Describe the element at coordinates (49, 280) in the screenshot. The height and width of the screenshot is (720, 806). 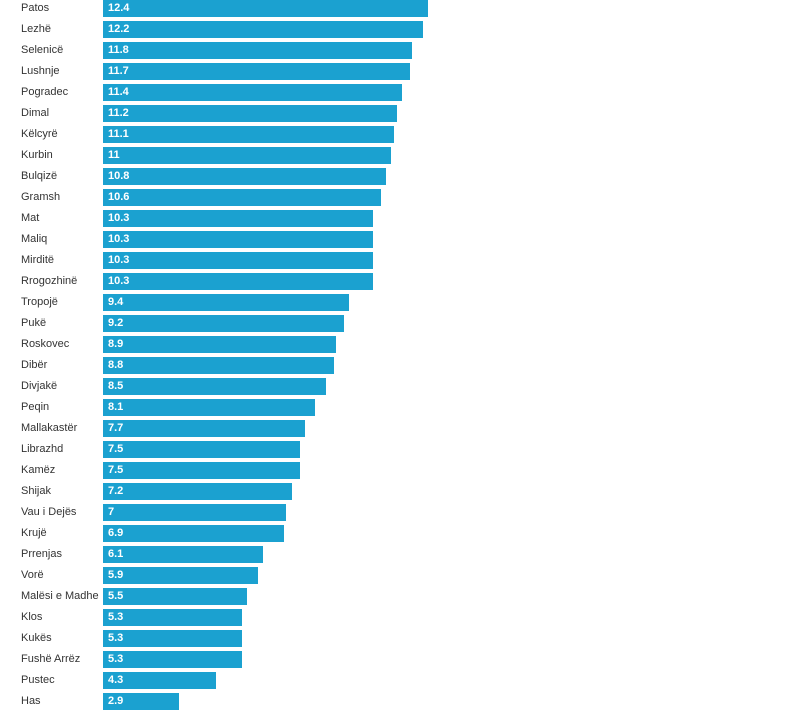
I see `category-label: Rrogozhinë` at that location.